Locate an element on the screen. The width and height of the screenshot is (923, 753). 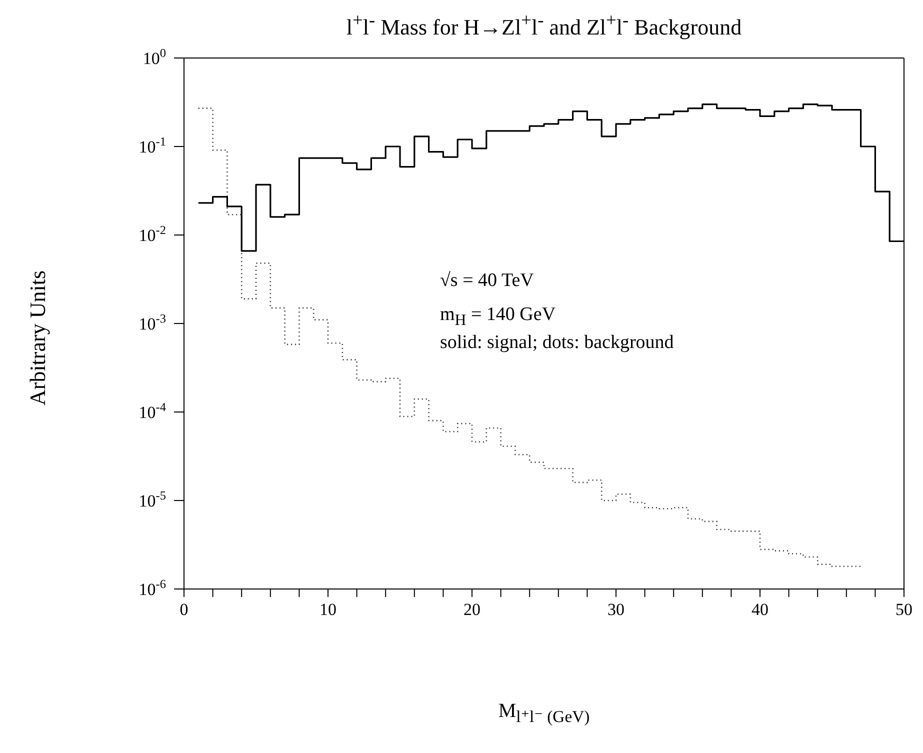
x-tick-label: 10 is located at coordinates (328, 609).